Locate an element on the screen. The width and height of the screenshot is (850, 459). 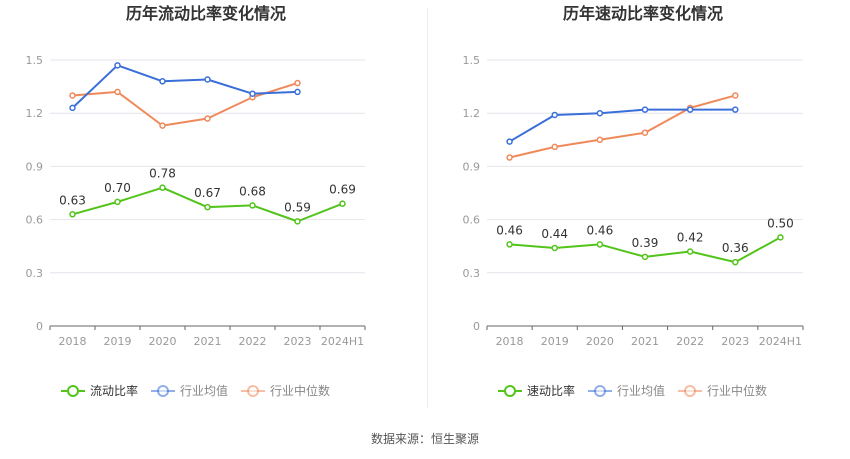
legend-label: 流动比率 is located at coordinates (114, 390).